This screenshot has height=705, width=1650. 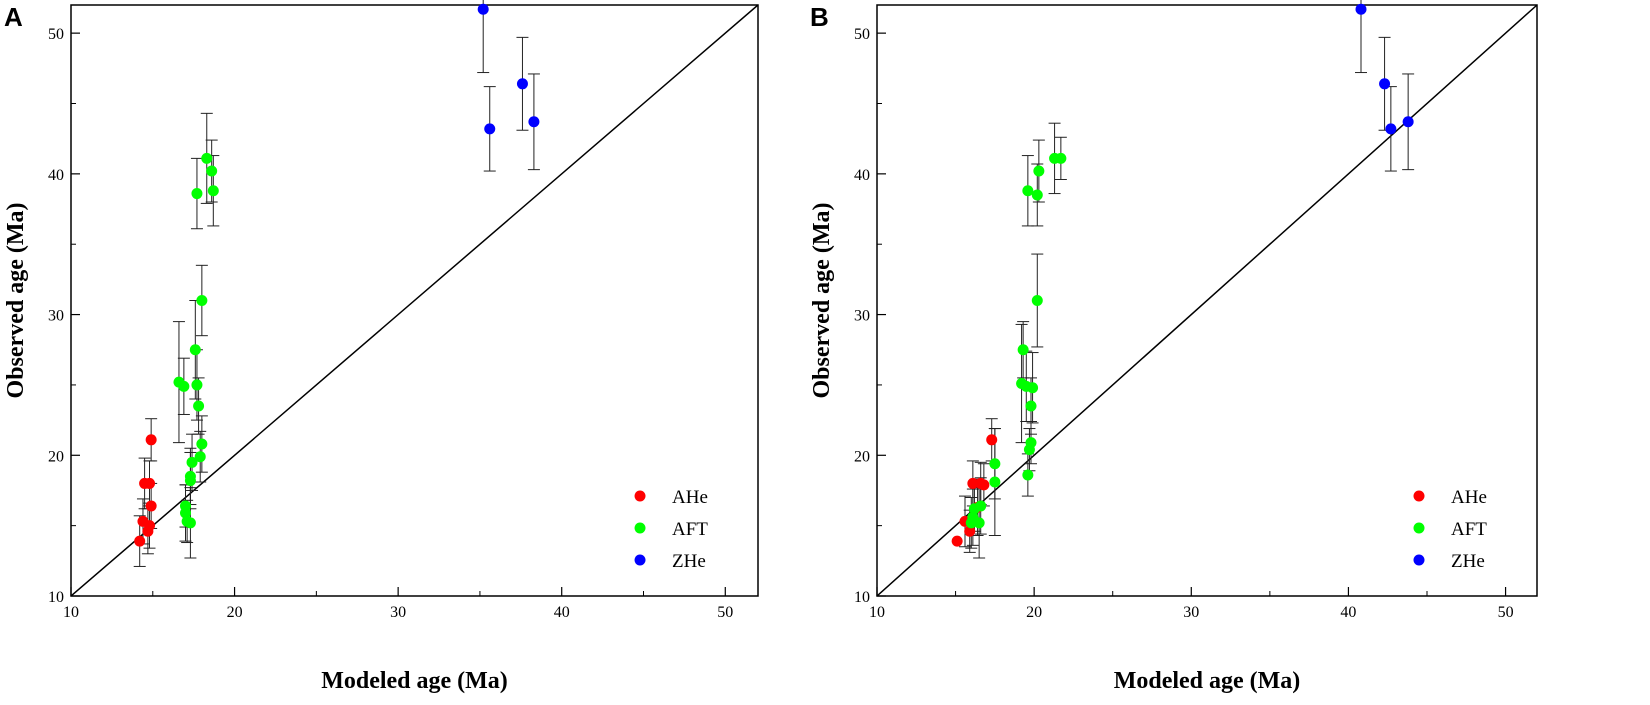 I want to click on panel-letter: A, so click(x=13, y=17).